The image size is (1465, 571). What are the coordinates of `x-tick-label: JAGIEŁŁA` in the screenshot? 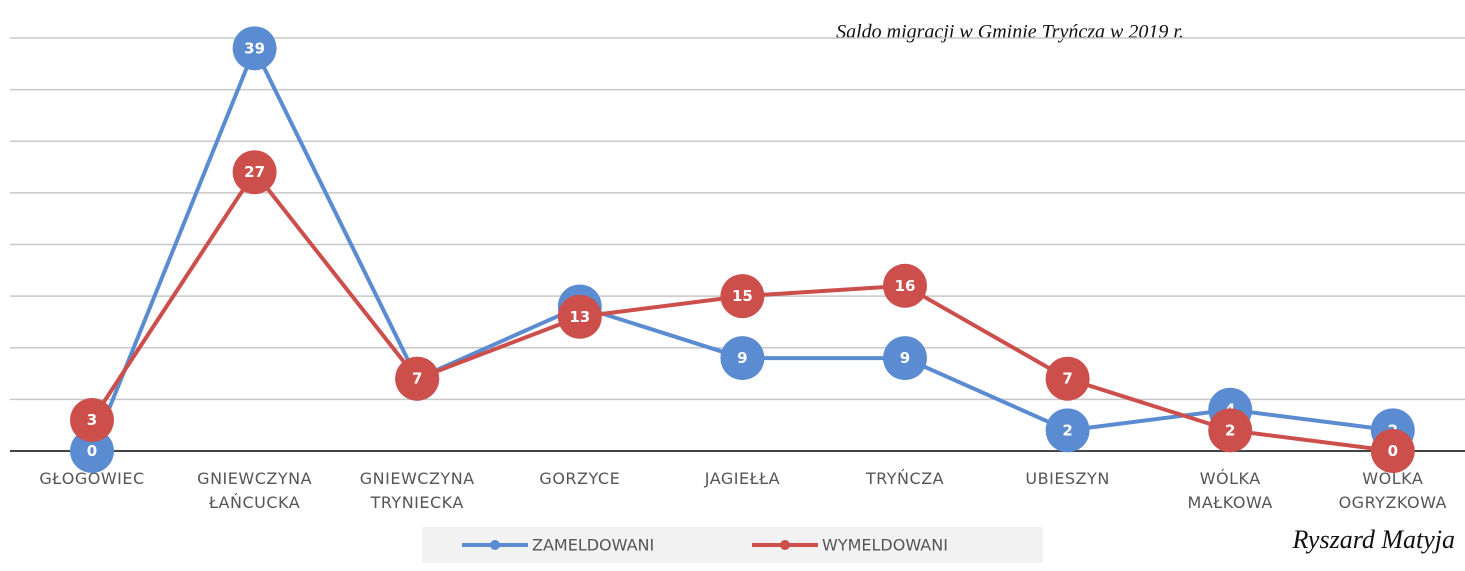 It's located at (742, 478).